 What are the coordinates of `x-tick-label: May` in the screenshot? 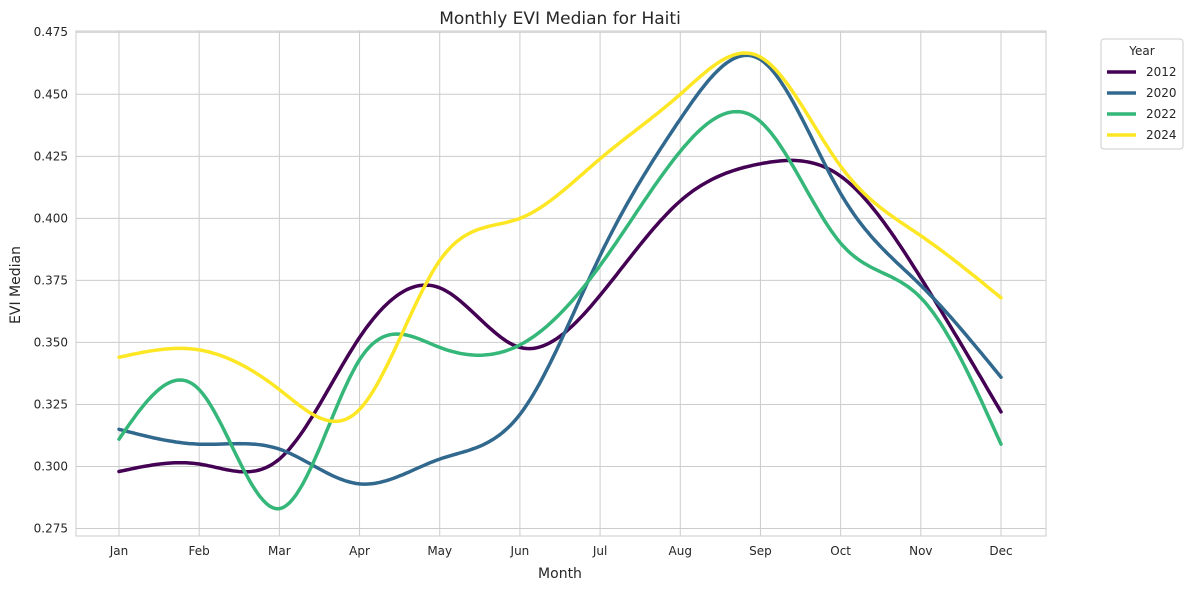 It's located at (439, 551).